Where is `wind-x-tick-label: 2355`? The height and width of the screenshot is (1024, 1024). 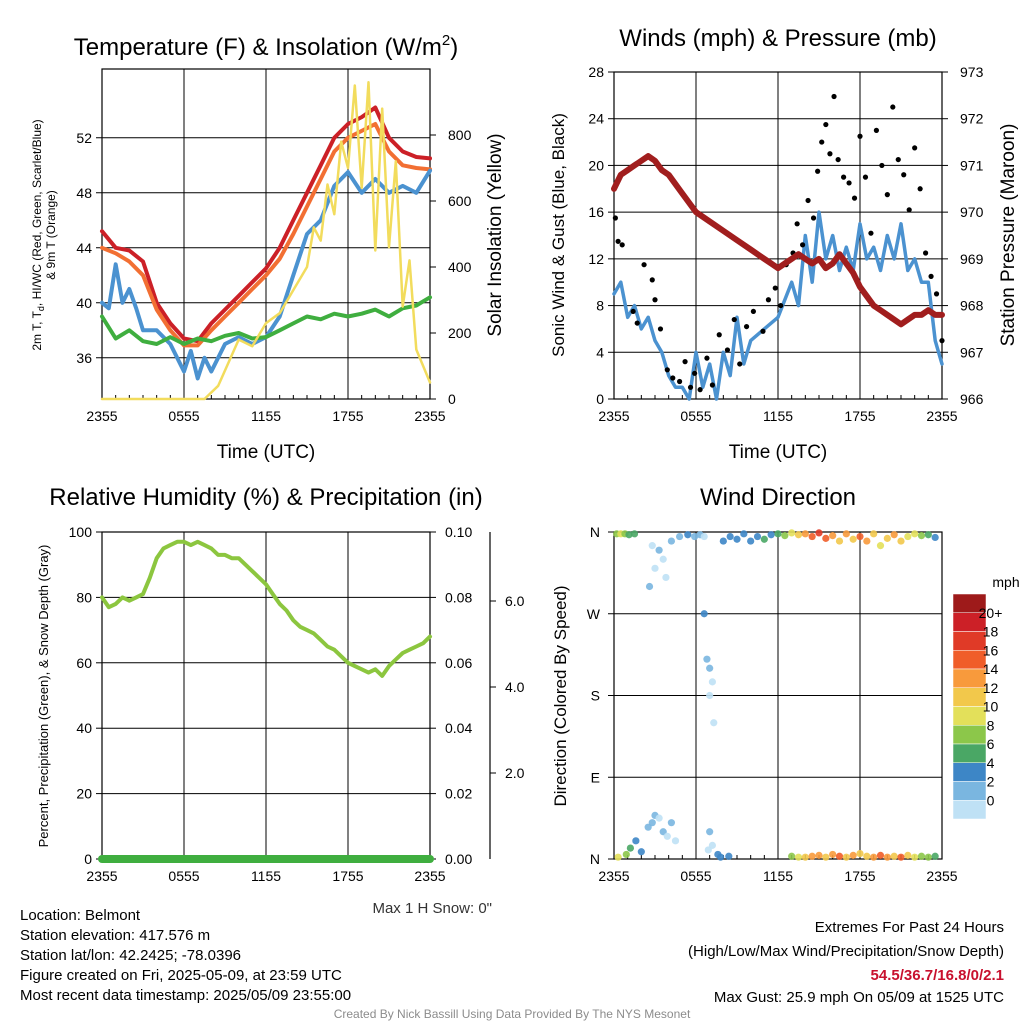
wind-x-tick-label: 2355 is located at coordinates (941, 416).